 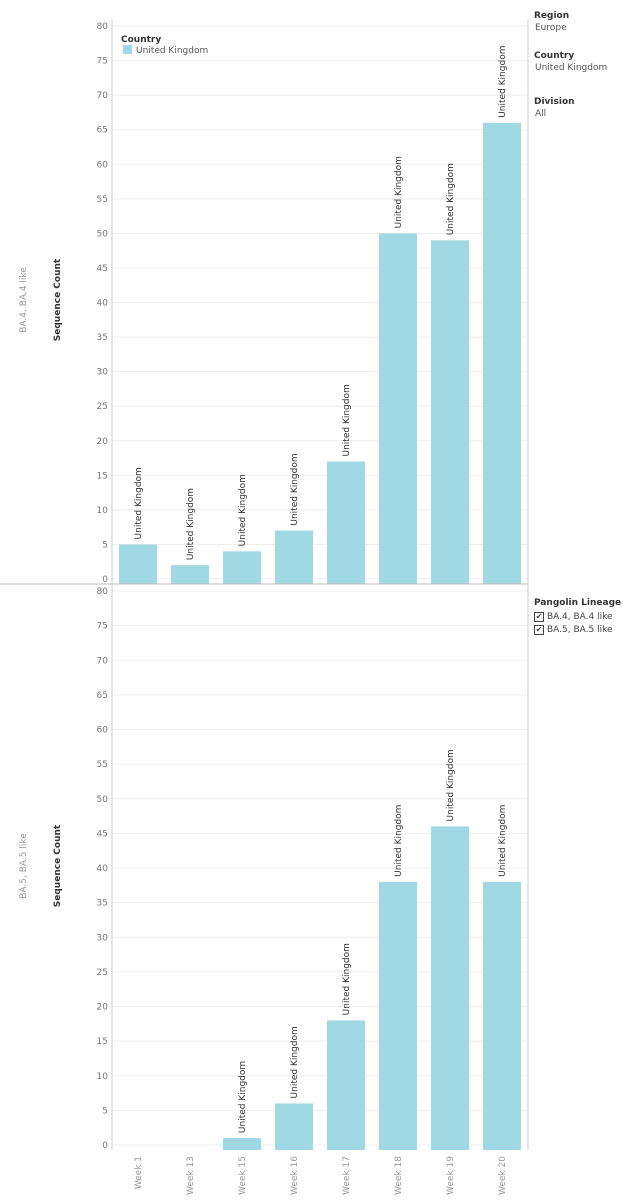 What do you see at coordinates (399, 1175) in the screenshot?
I see `x-tick-label: Week 18` at bounding box center [399, 1175].